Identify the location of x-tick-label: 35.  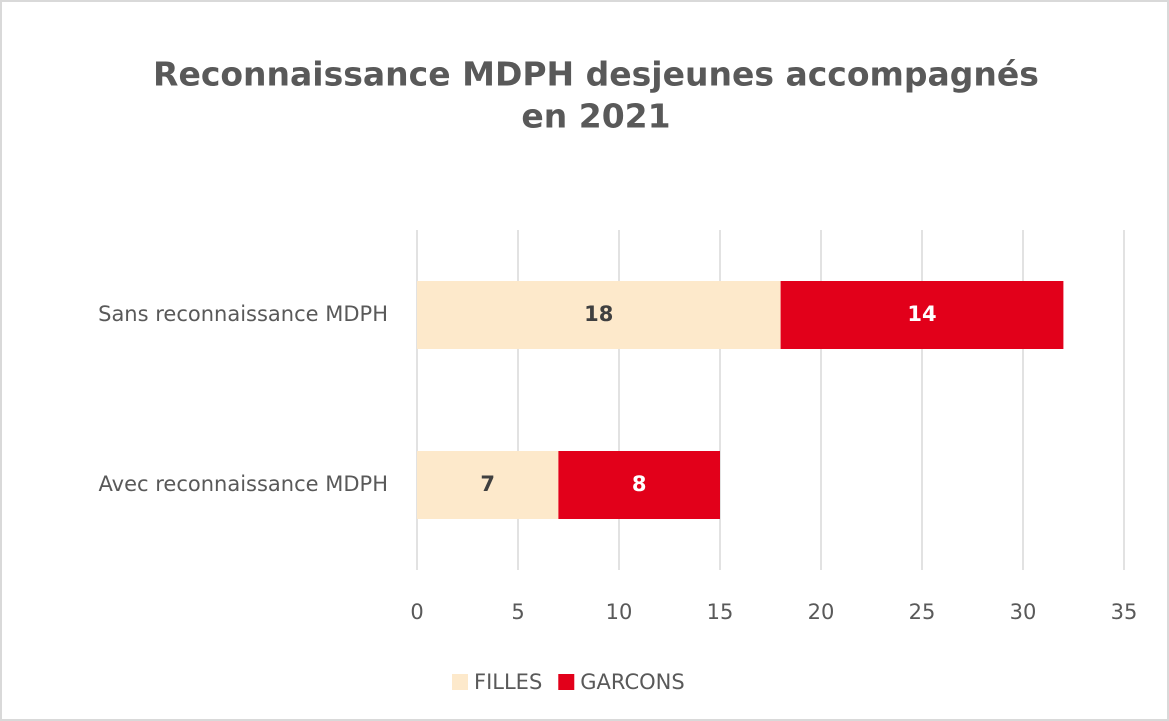
(1124, 612).